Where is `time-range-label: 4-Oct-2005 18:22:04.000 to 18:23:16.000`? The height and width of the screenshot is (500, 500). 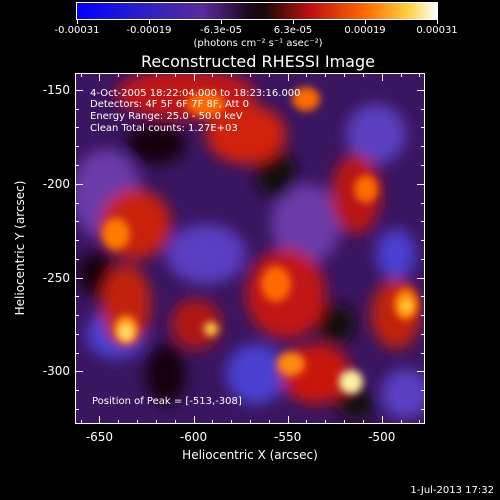
time-range-label: 4-Oct-2005 18:22:04.000 to 18:23:16.000 is located at coordinates (195, 93).